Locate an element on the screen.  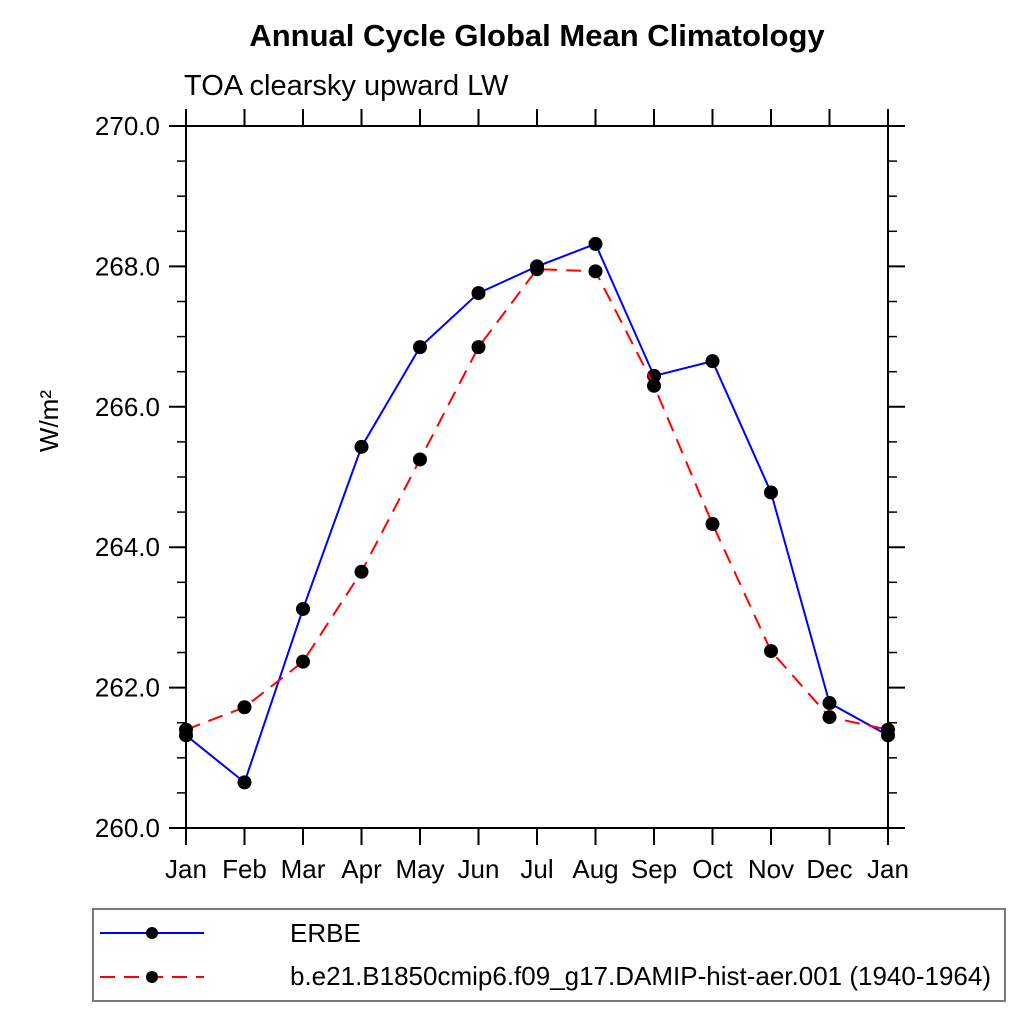
y-tick-label: 264.0 is located at coordinates (127, 547).